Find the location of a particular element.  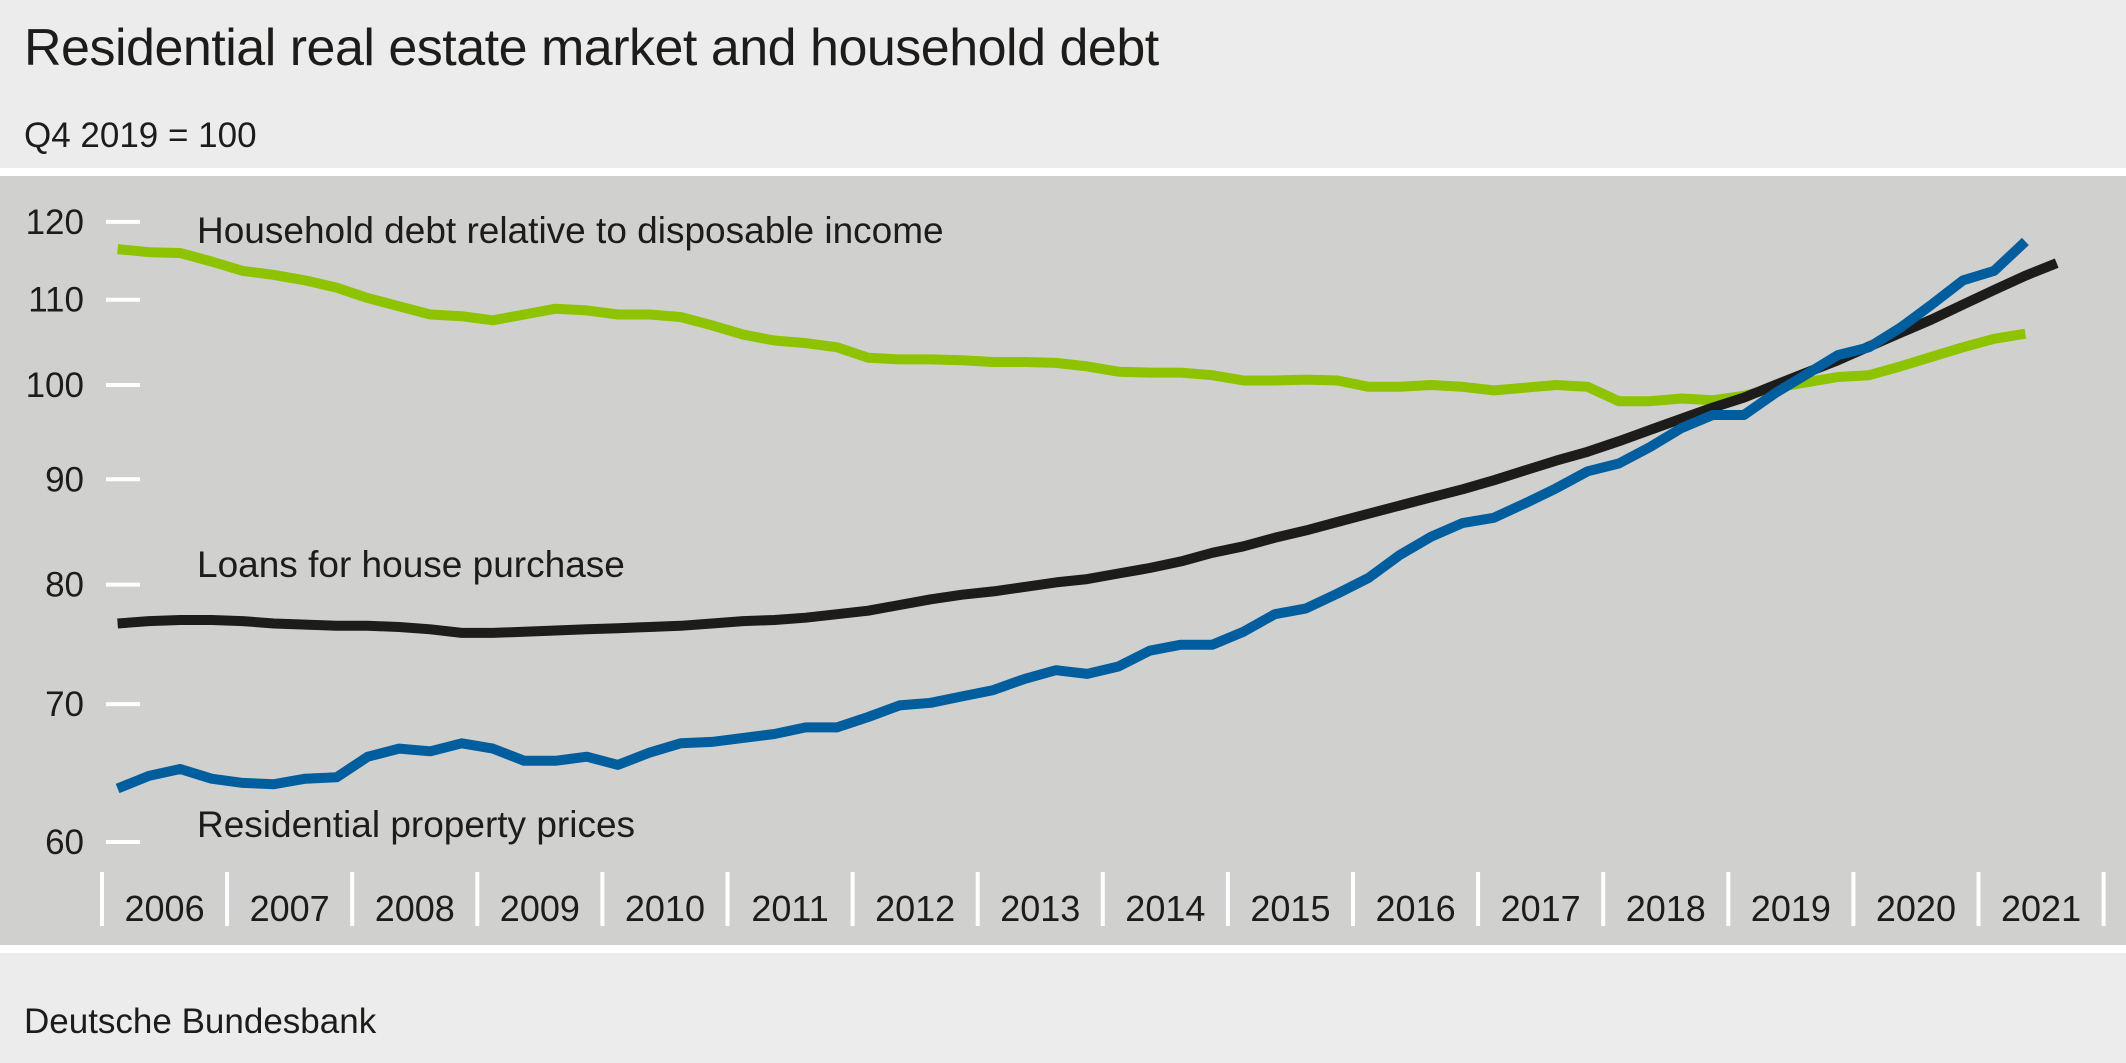

source-label: Deutsche Bundesbank is located at coordinates (200, 1021).